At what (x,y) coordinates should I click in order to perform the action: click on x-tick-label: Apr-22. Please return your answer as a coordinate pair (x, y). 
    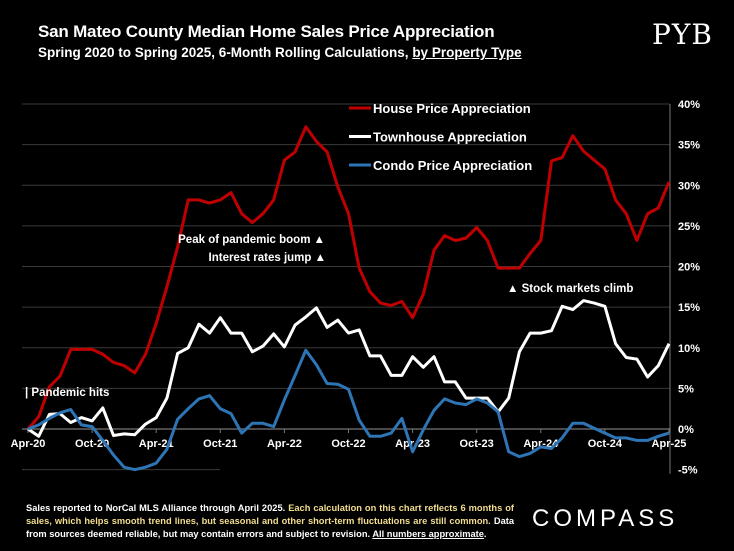
    Looking at the image, I should click on (284, 444).